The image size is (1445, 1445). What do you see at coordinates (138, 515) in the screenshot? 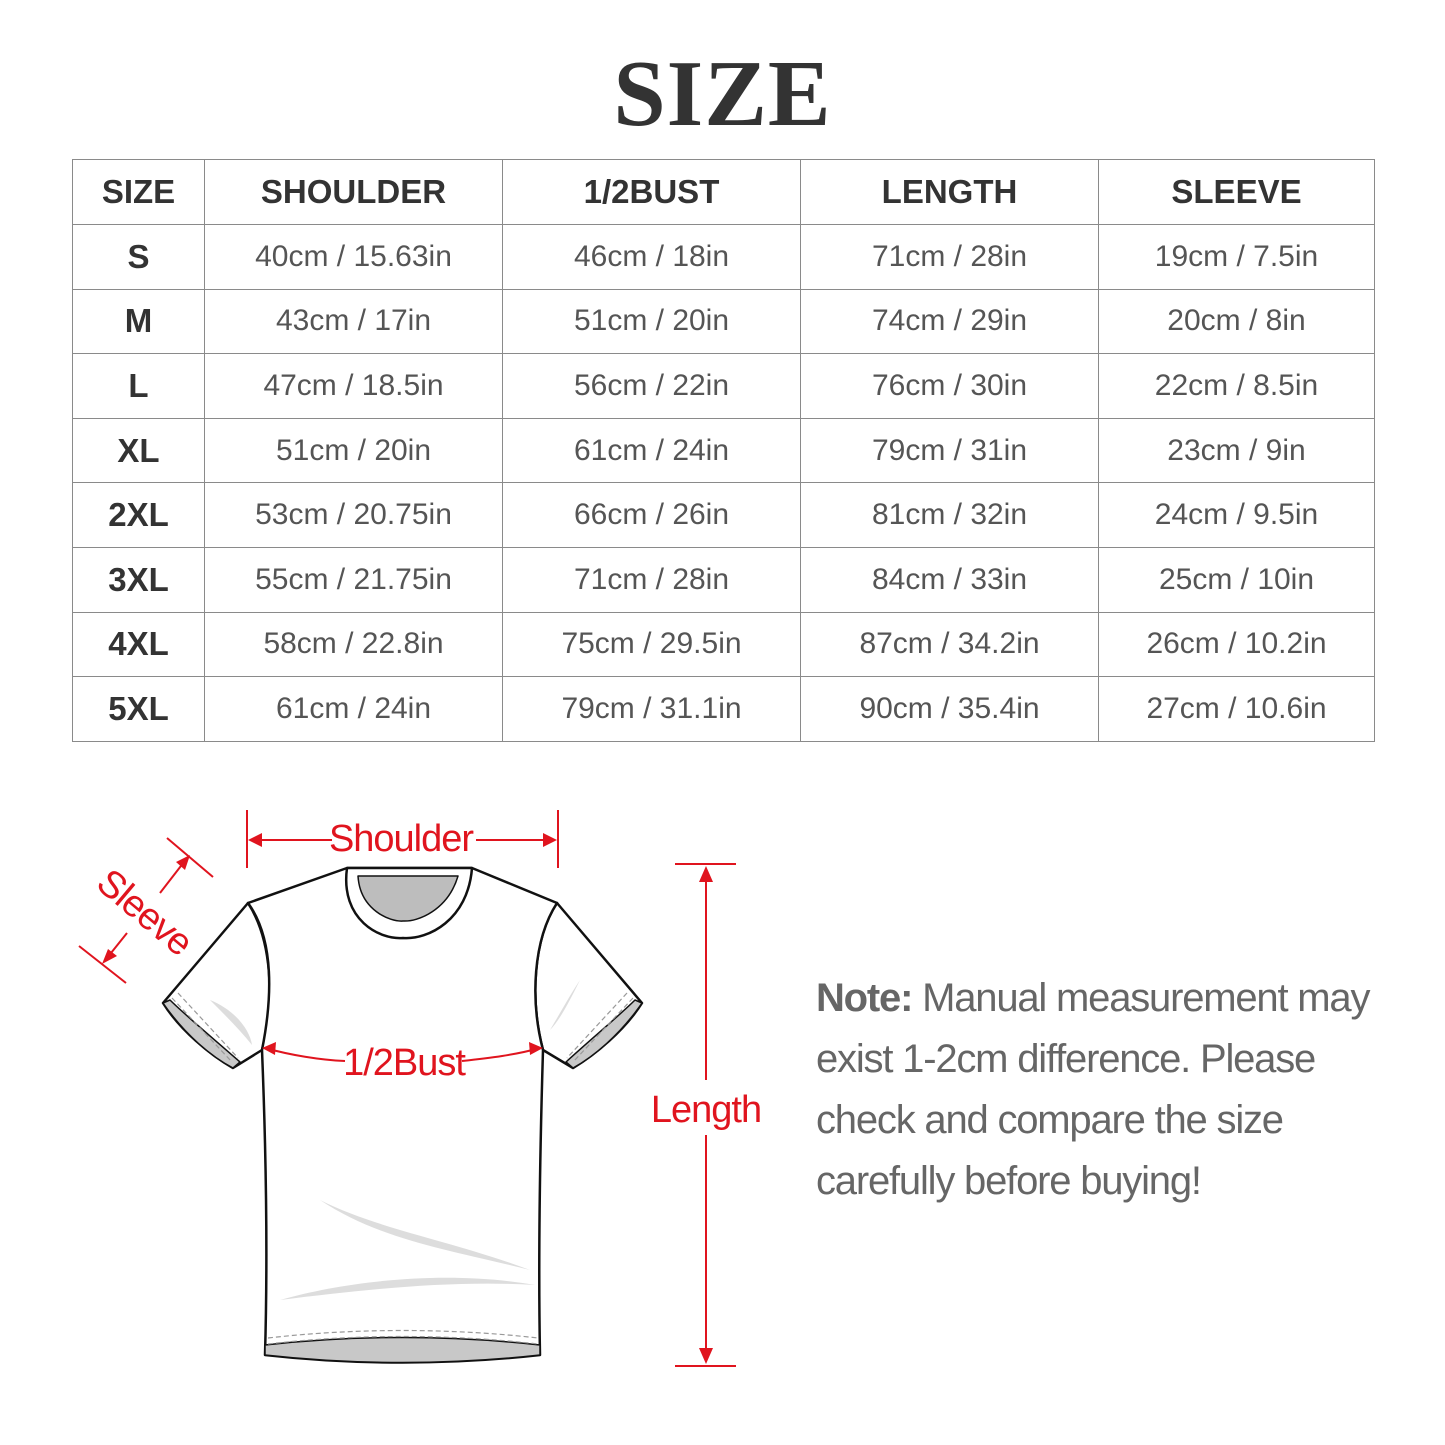
I see `size-cell: 2XL` at bounding box center [138, 515].